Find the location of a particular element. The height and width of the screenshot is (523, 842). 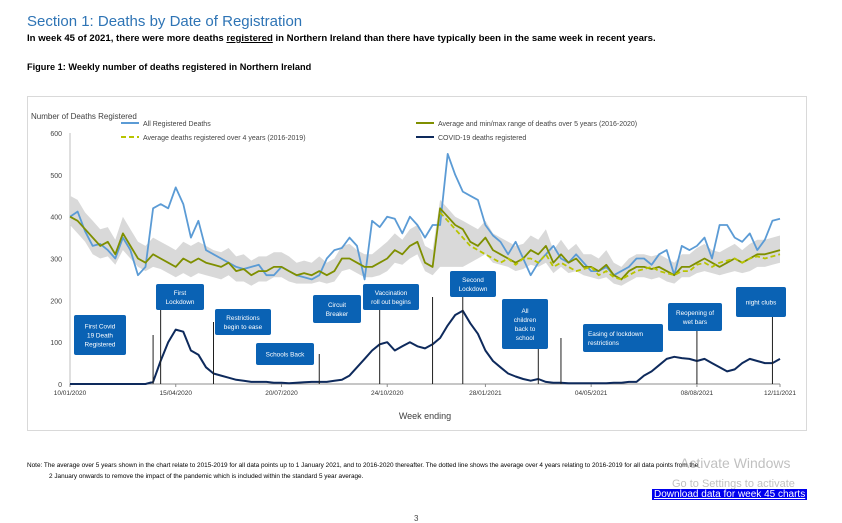

callout-label: Vaccination roll out begins is located at coordinates (391, 298).